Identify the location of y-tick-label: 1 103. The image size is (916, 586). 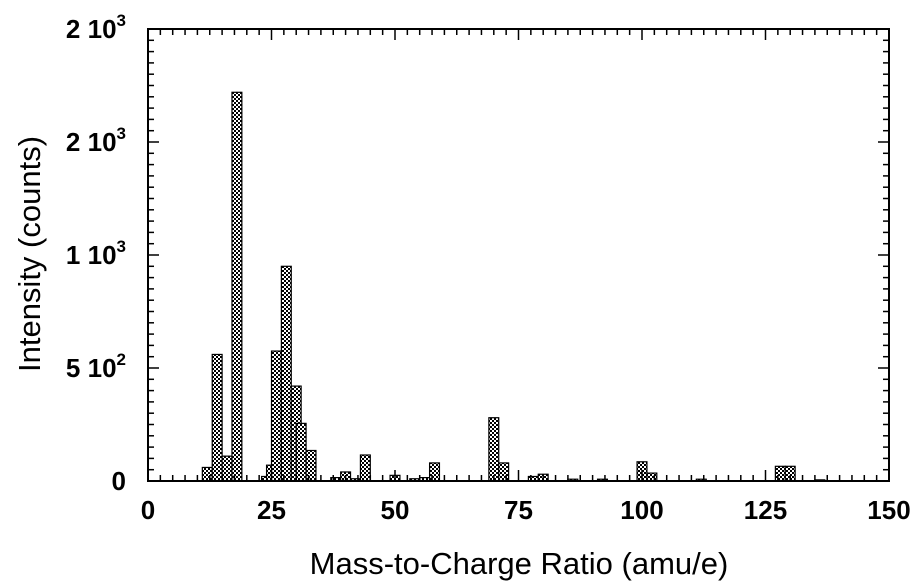
(96, 253).